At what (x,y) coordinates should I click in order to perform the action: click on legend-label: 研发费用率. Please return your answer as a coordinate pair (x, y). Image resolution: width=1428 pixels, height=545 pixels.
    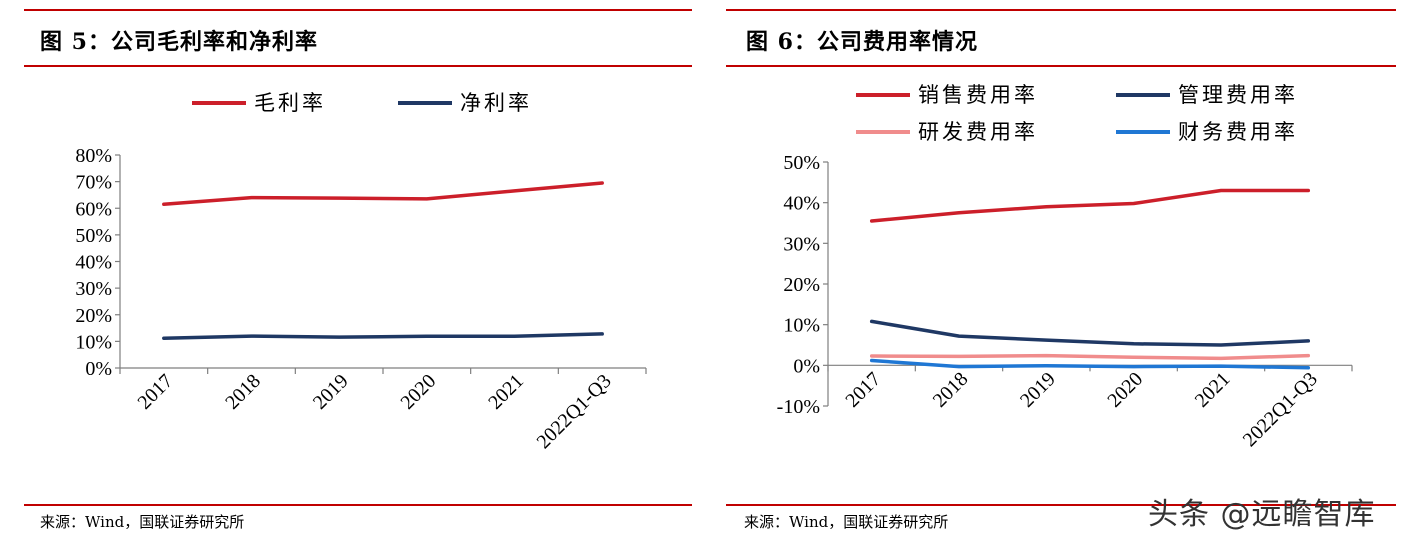
    Looking at the image, I should click on (978, 132).